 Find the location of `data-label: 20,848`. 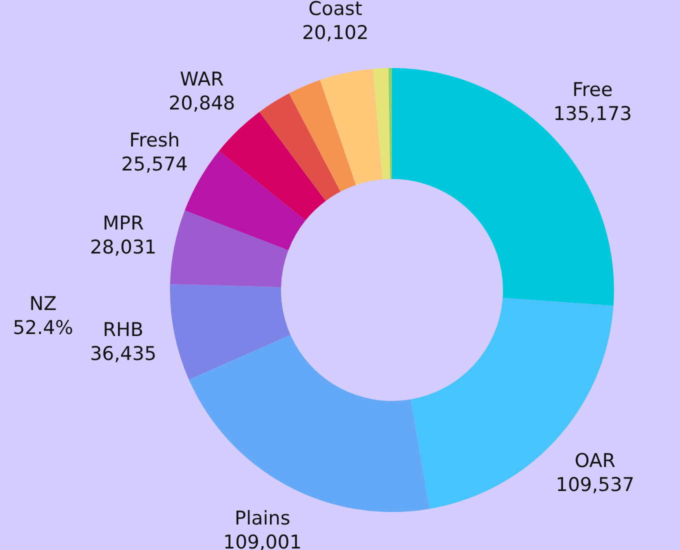

data-label: 20,848 is located at coordinates (202, 103).